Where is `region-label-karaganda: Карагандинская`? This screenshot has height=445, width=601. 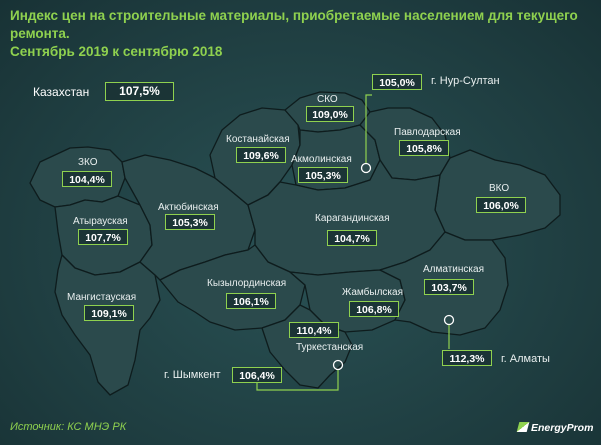
region-label-karaganda: Карагандинская is located at coordinates (352, 218).